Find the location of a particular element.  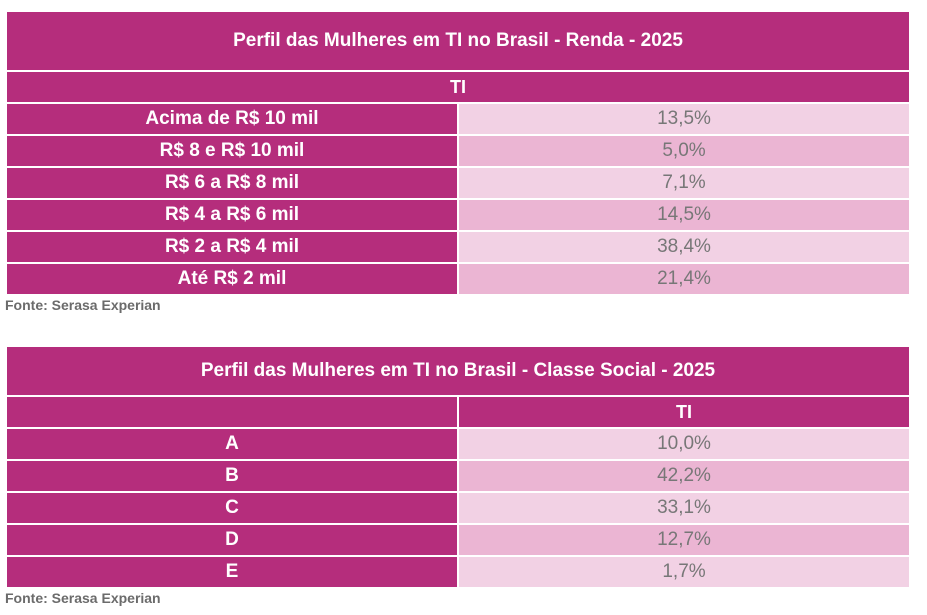

income-column-header: TI is located at coordinates (458, 87).